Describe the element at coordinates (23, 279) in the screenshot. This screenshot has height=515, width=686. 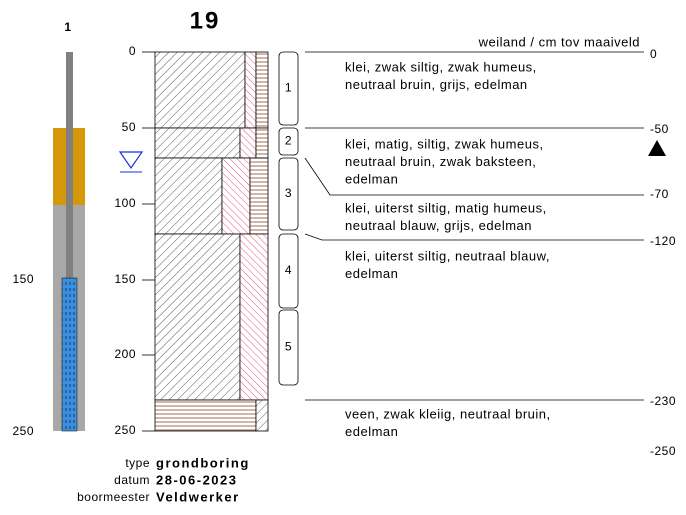
I see `well-label: 150` at that location.